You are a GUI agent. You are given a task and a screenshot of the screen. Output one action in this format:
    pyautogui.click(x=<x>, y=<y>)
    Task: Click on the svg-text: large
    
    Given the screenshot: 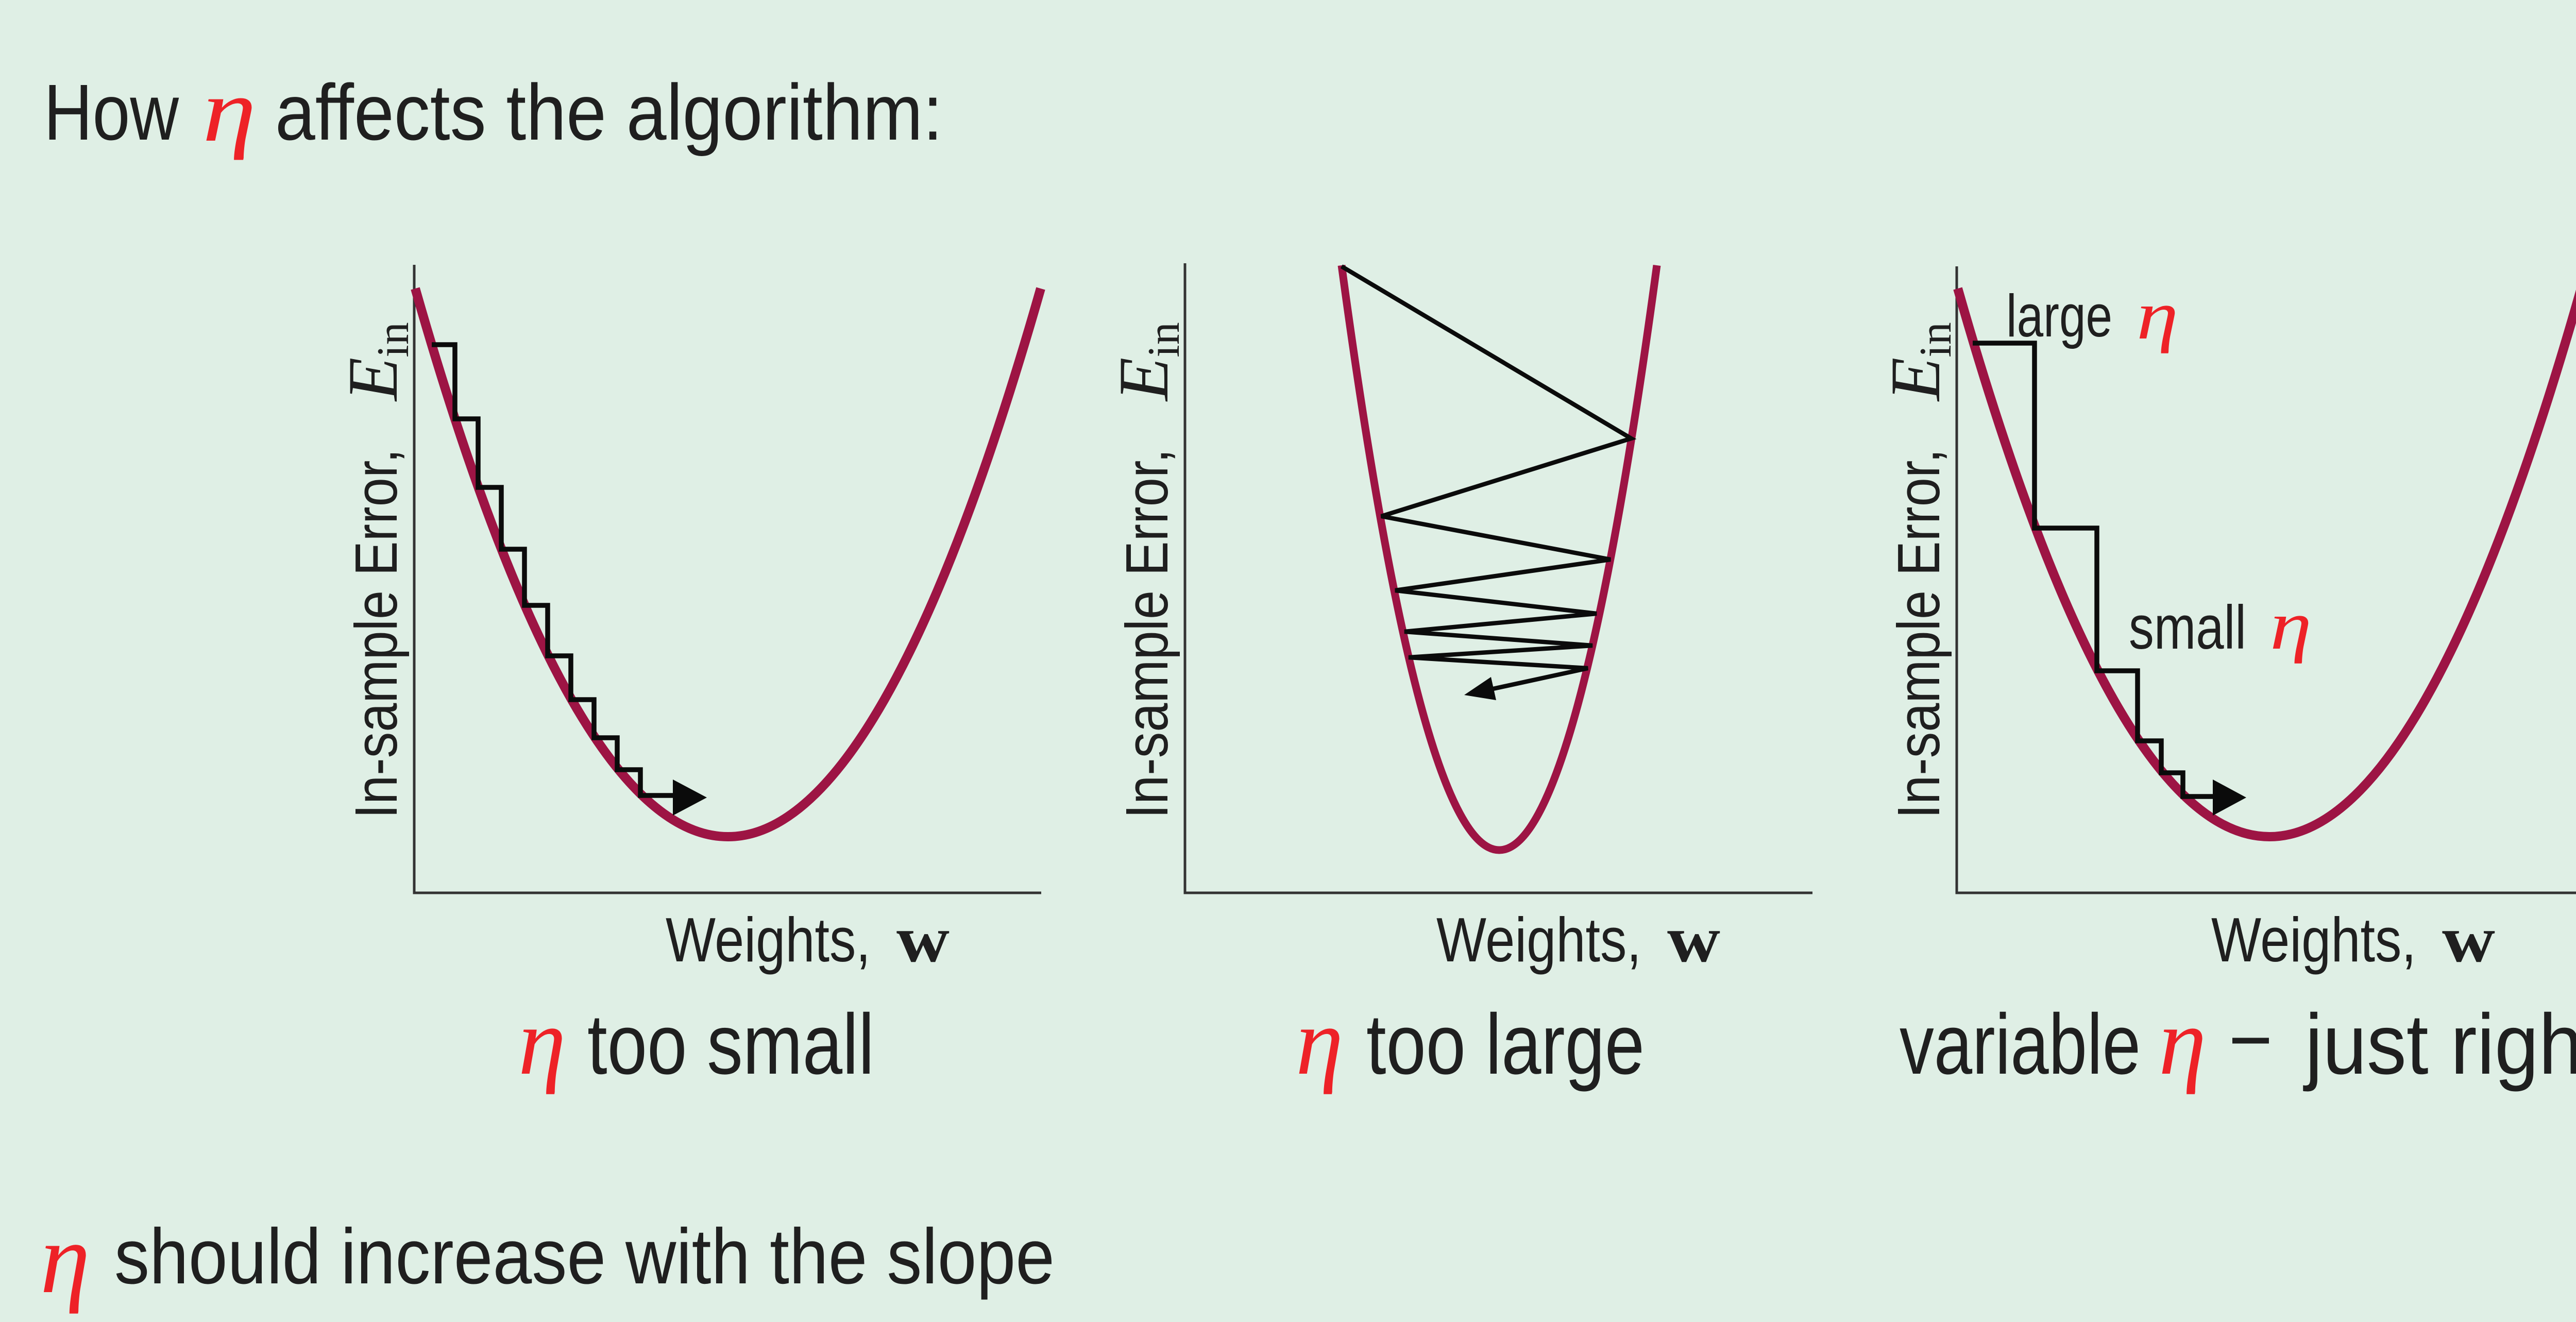 What is the action you would take?
    pyautogui.click(x=2059, y=316)
    